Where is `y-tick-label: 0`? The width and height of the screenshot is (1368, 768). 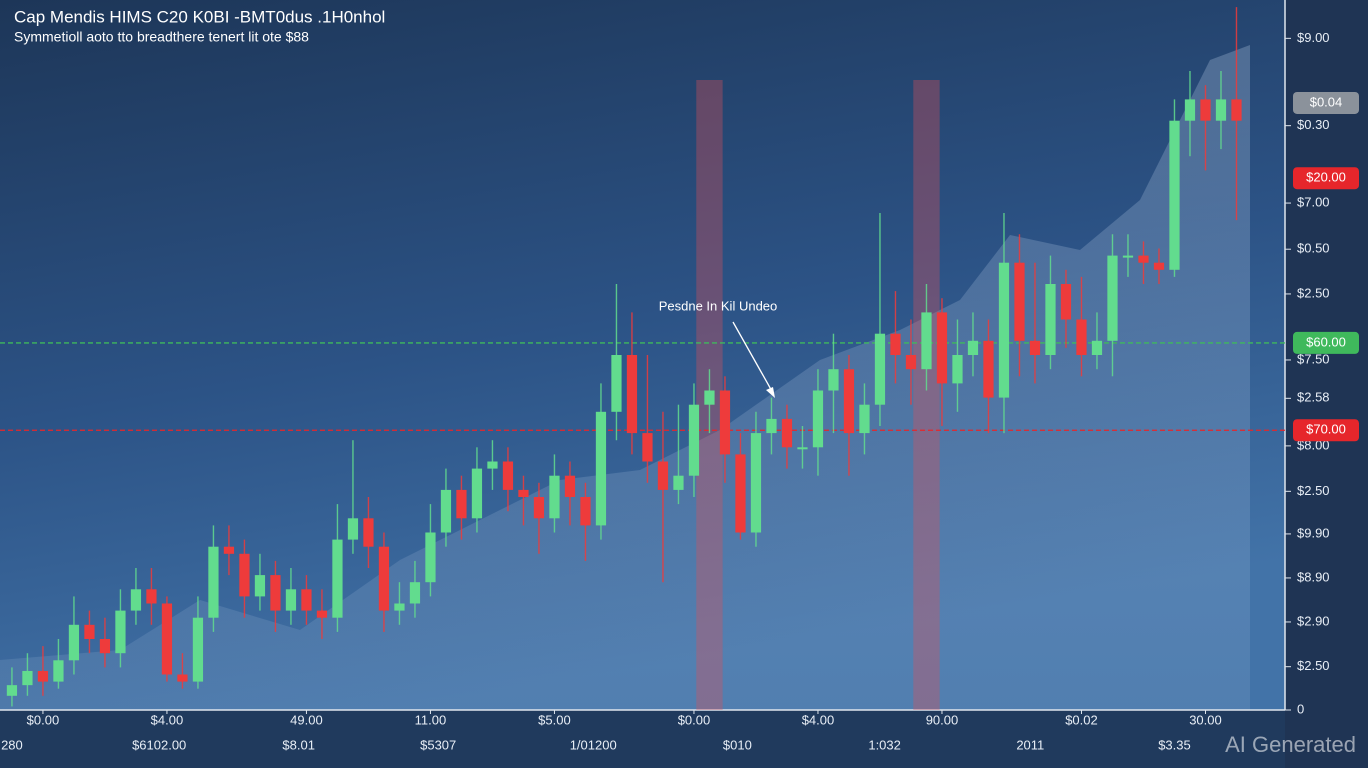
y-tick-label: 0 is located at coordinates (1300, 708).